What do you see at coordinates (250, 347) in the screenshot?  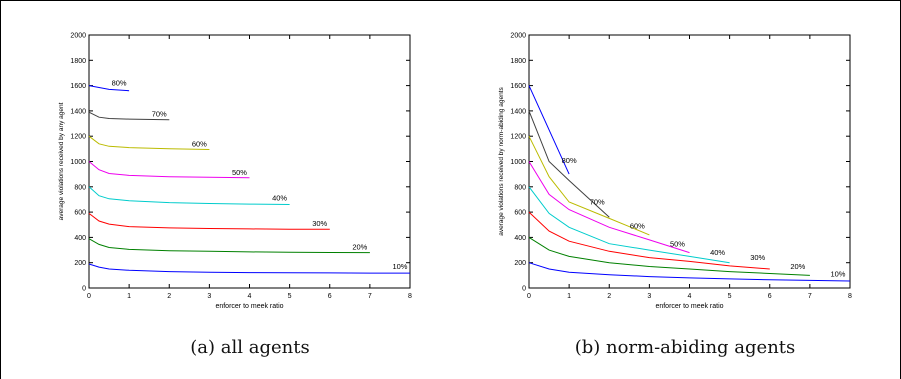 I see `caption-all-agents: (a) all agents` at bounding box center [250, 347].